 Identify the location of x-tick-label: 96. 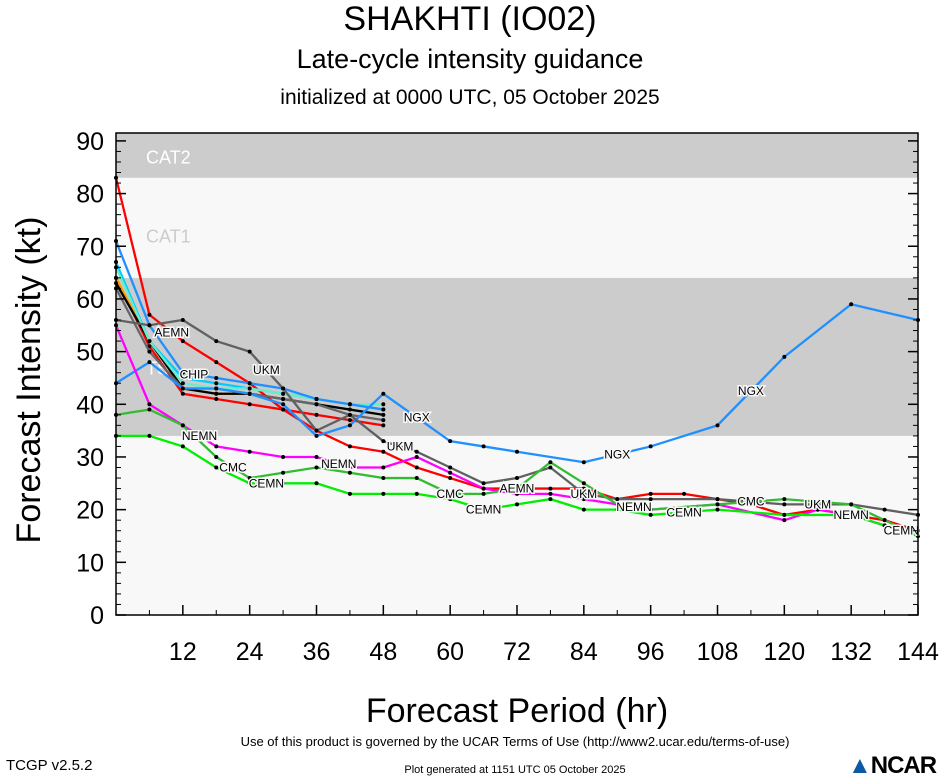
(651, 652).